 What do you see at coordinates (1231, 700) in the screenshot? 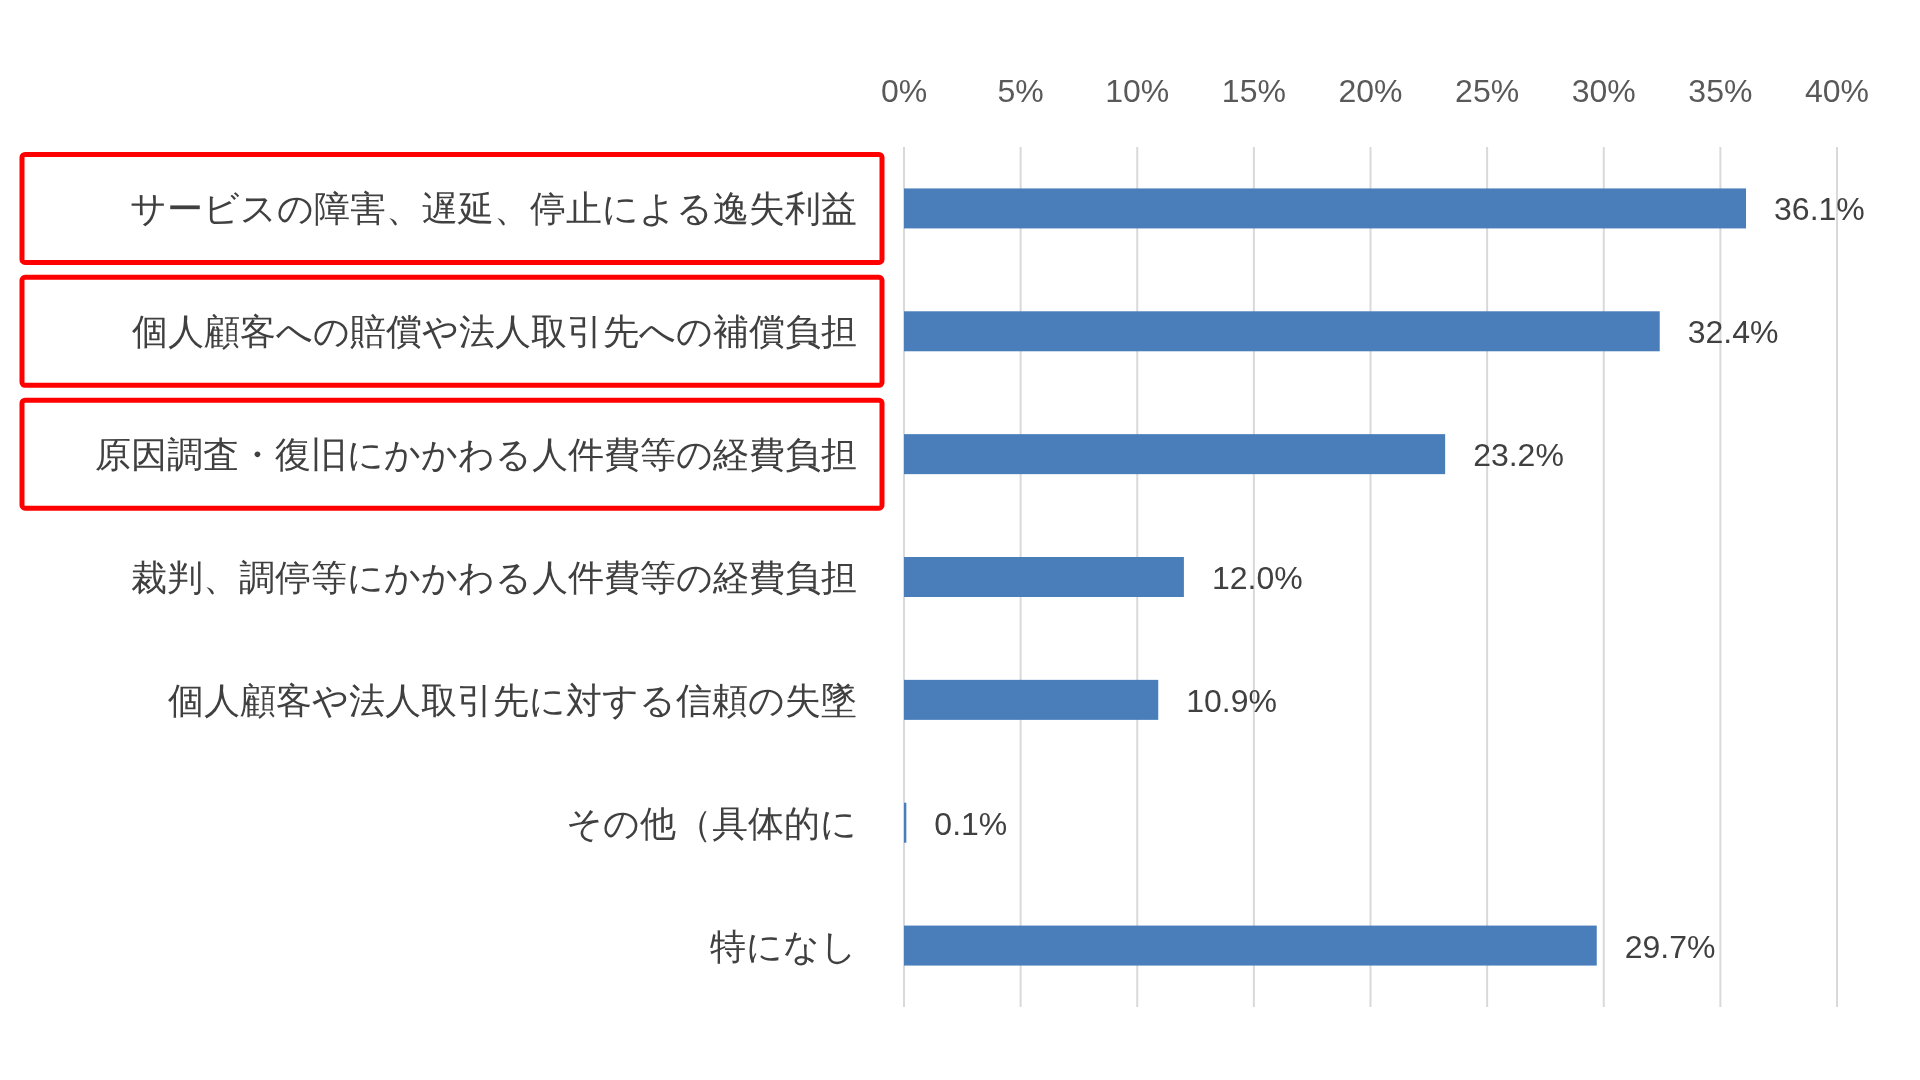
I see `data-label: 10.9%` at bounding box center [1231, 700].